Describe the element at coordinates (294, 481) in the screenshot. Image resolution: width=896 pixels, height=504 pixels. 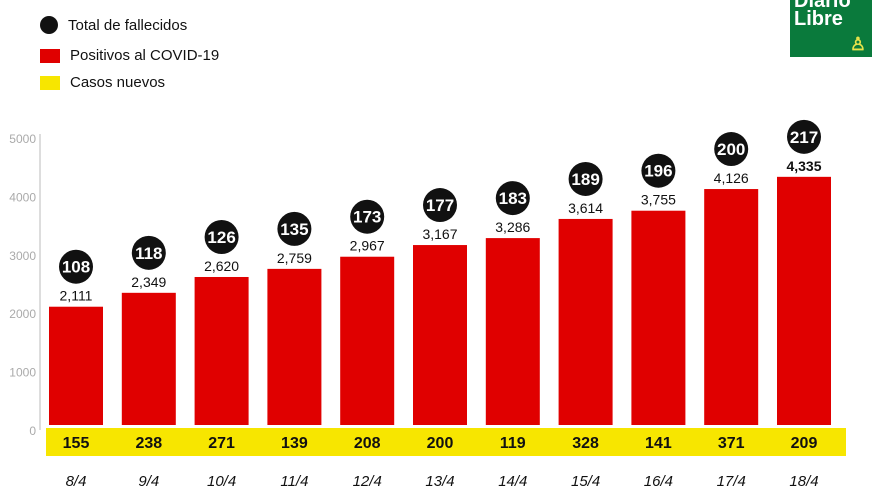
I see `x-tick-label: 11/4` at that location.